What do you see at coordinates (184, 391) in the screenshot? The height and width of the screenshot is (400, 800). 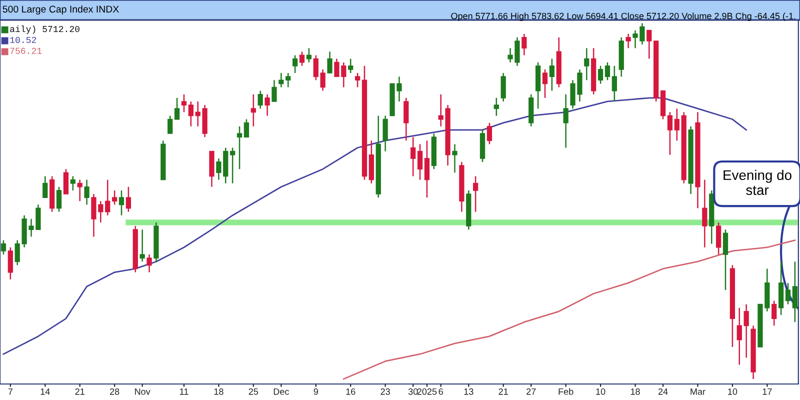 I see `x-tick-label: 11` at bounding box center [184, 391].